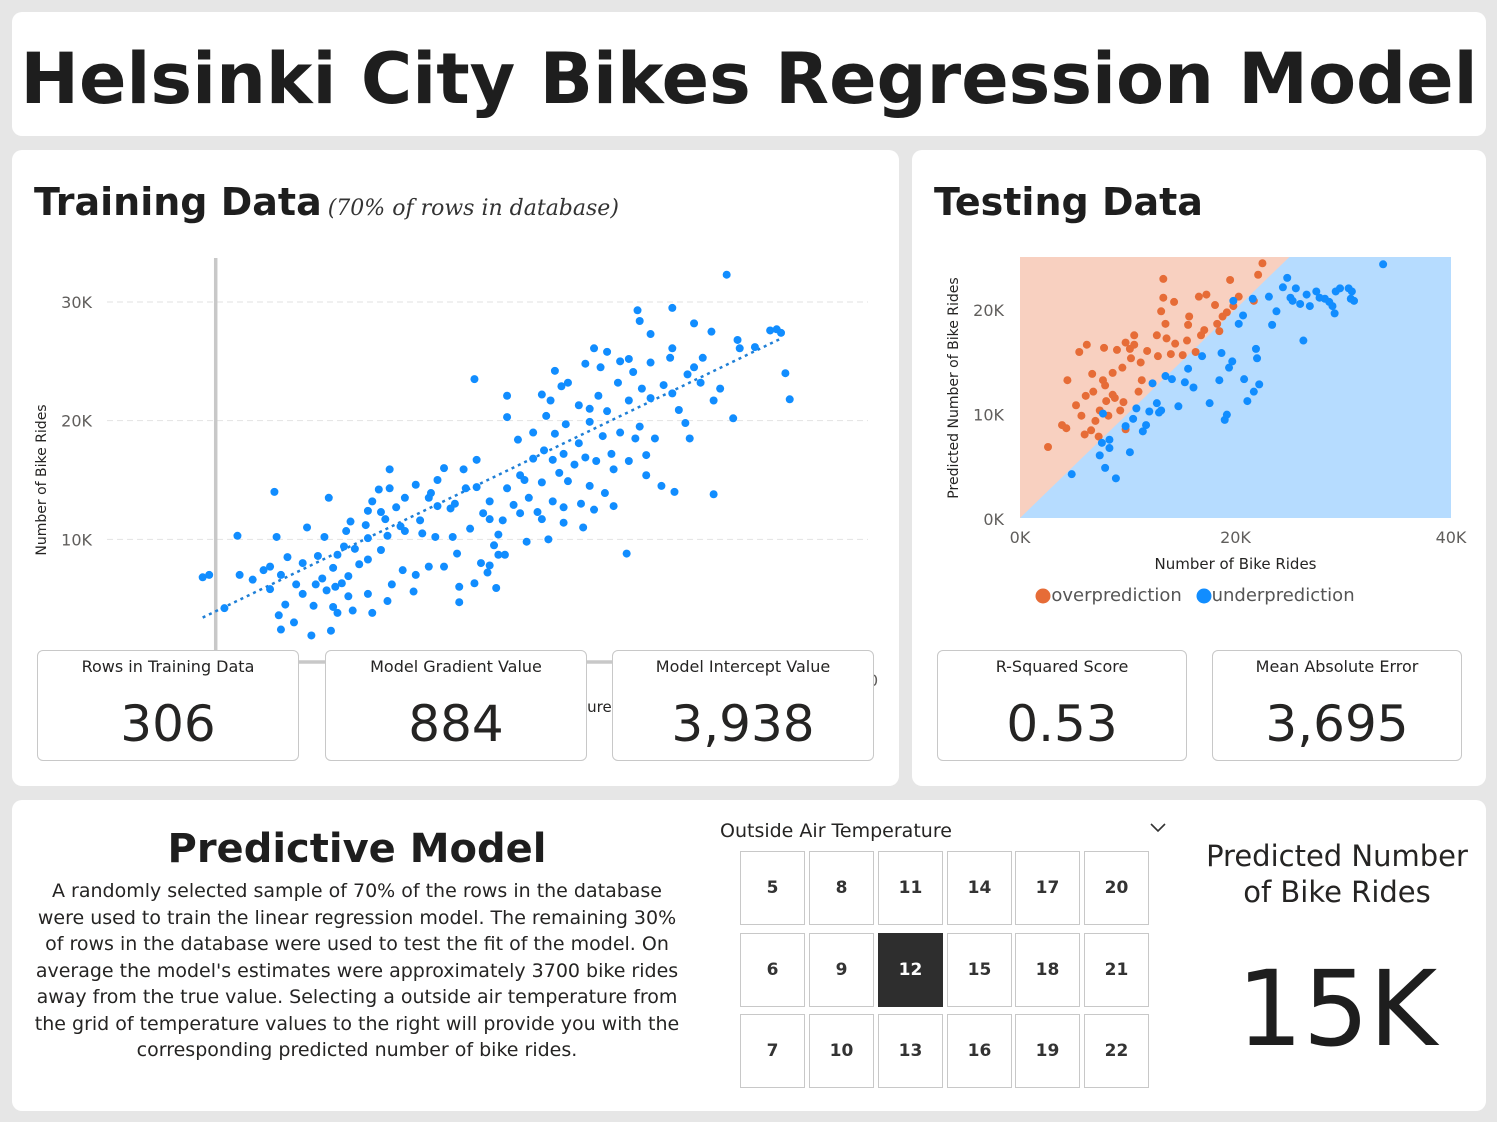 The width and height of the screenshot is (1497, 1122). Describe the element at coordinates (1043, 595) in the screenshot. I see `legend-dot-orange` at that location.